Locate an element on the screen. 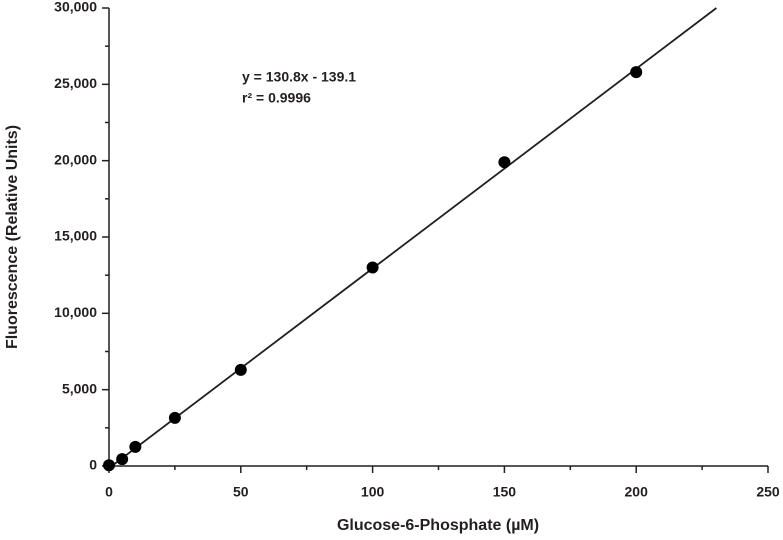  y-tick-label: 30,000 is located at coordinates (75, 7).